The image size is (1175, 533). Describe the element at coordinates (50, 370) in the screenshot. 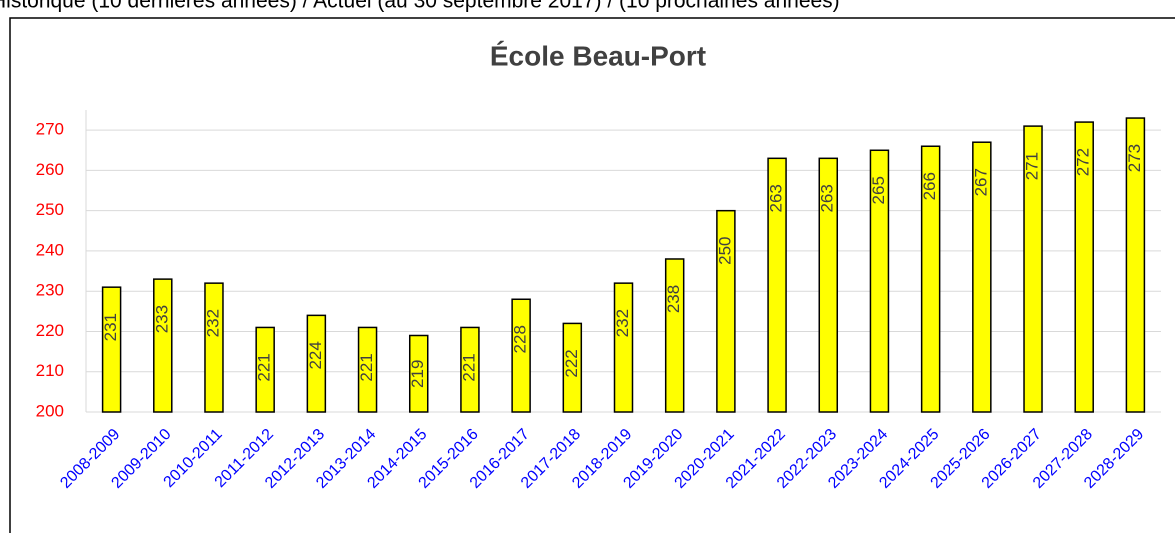

I see `y-tick-label: 210` at that location.